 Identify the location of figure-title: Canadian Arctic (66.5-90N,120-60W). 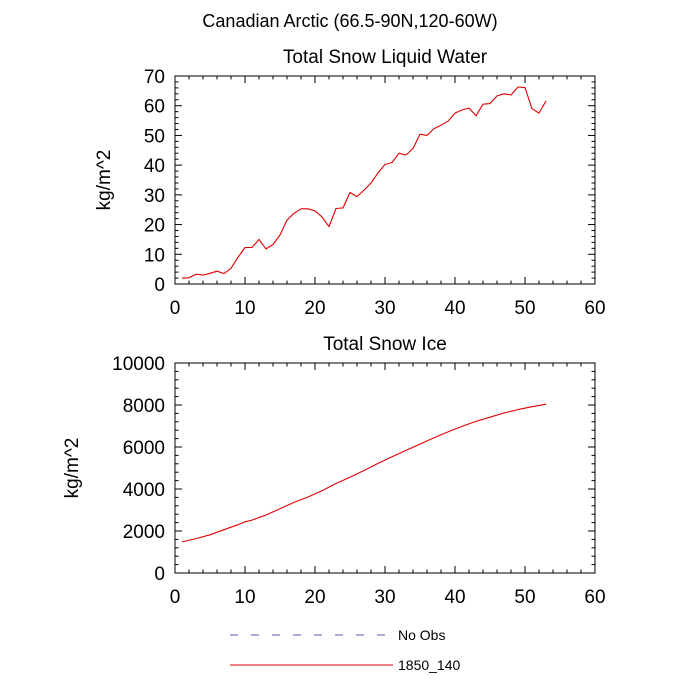
(350, 21).